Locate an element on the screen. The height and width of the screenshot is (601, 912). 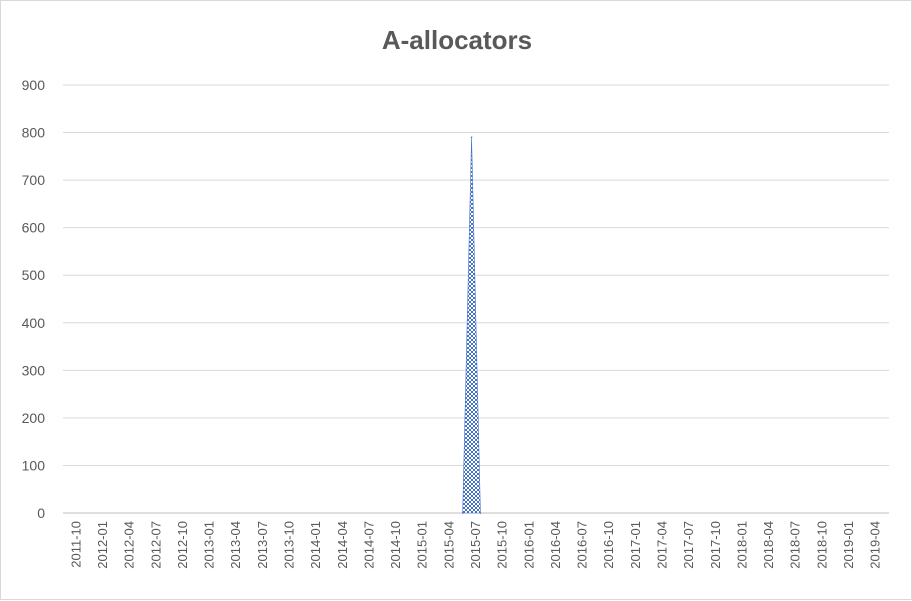
y-tick-label: 400 is located at coordinates (34, 323).